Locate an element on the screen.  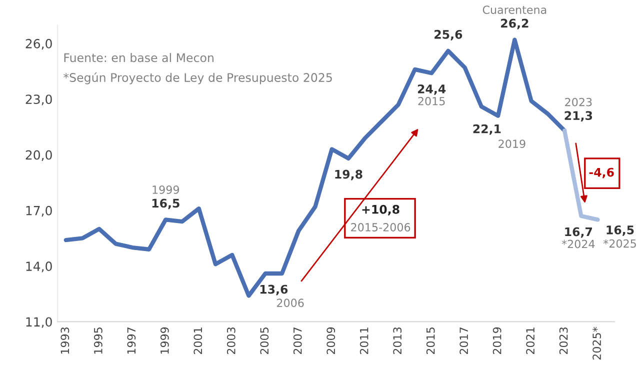
annotation: 2015-2006 is located at coordinates (380, 227).